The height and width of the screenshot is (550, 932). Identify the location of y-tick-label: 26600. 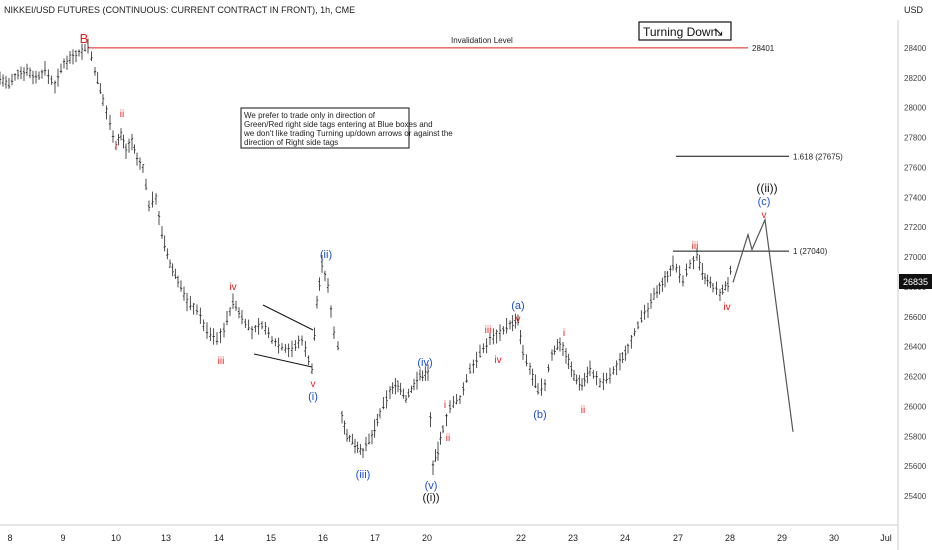
(915, 317).